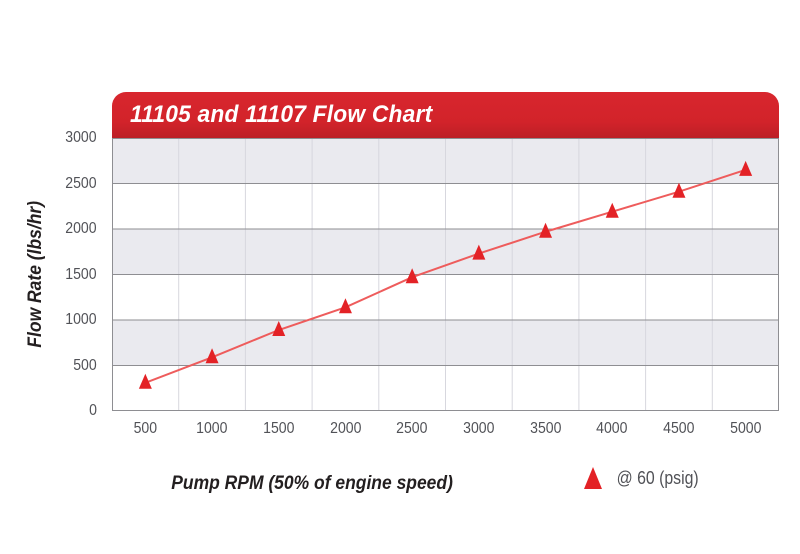  I want to click on x-tick-label: 4500, so click(679, 428).